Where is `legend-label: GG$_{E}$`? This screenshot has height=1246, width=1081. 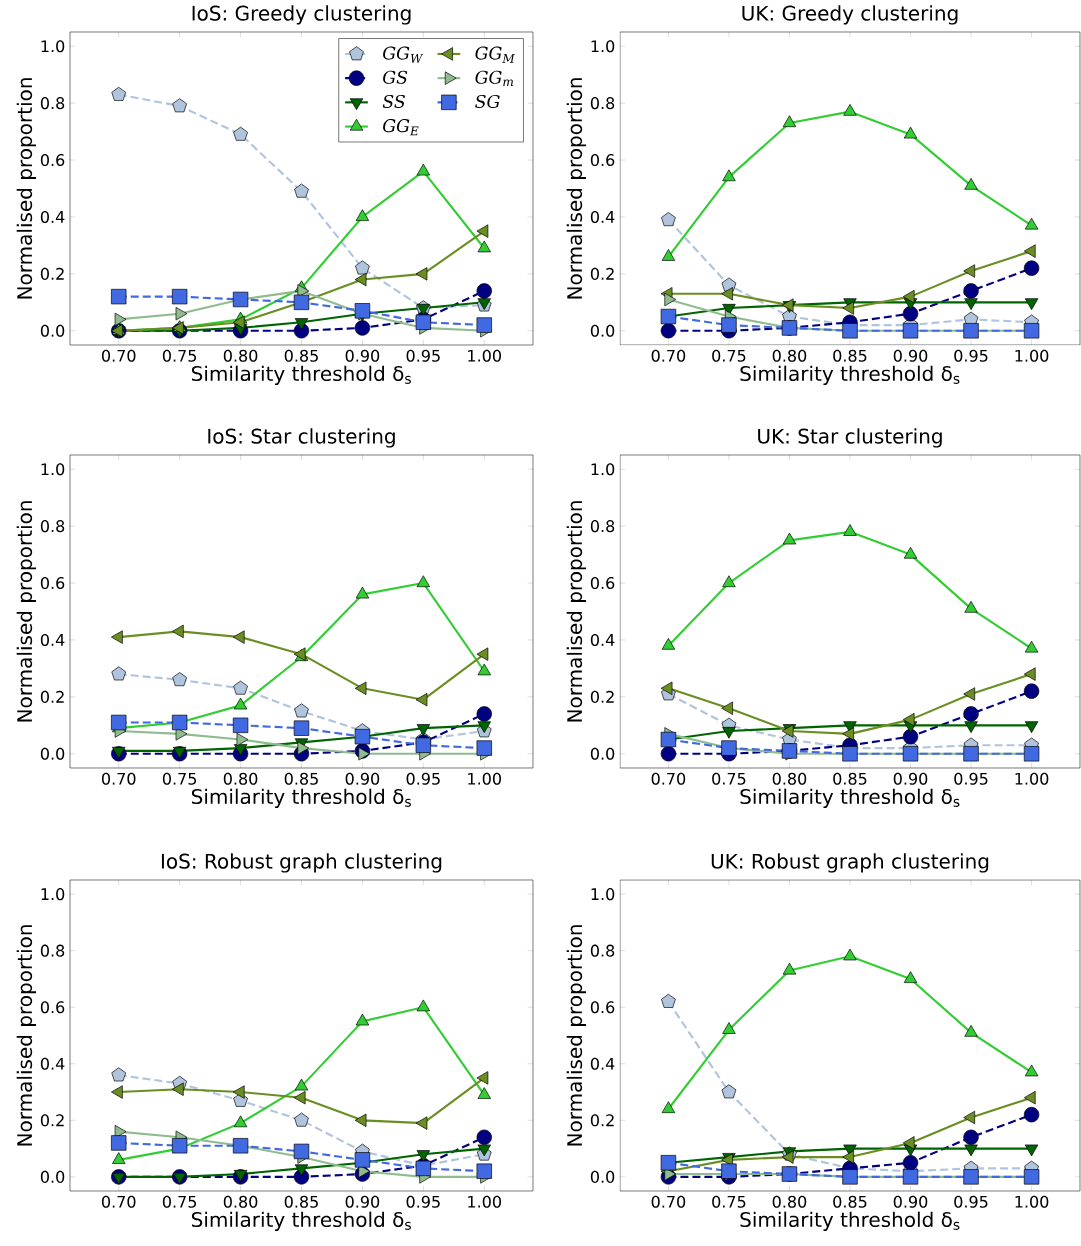
legend-label: GG$_{E}$ is located at coordinates (401, 127).